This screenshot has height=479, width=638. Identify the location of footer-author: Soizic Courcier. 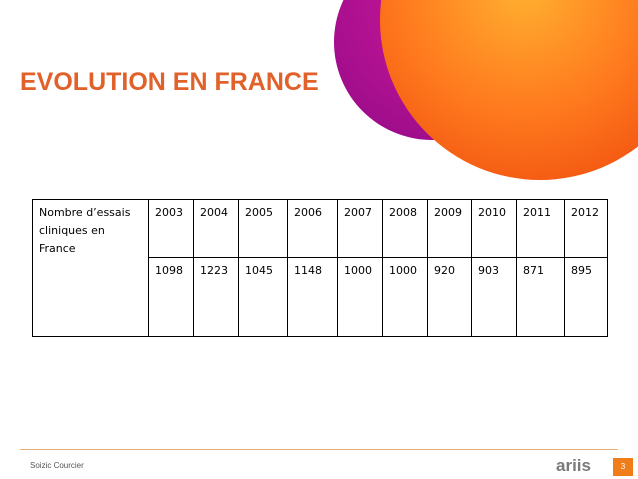
(57, 465).